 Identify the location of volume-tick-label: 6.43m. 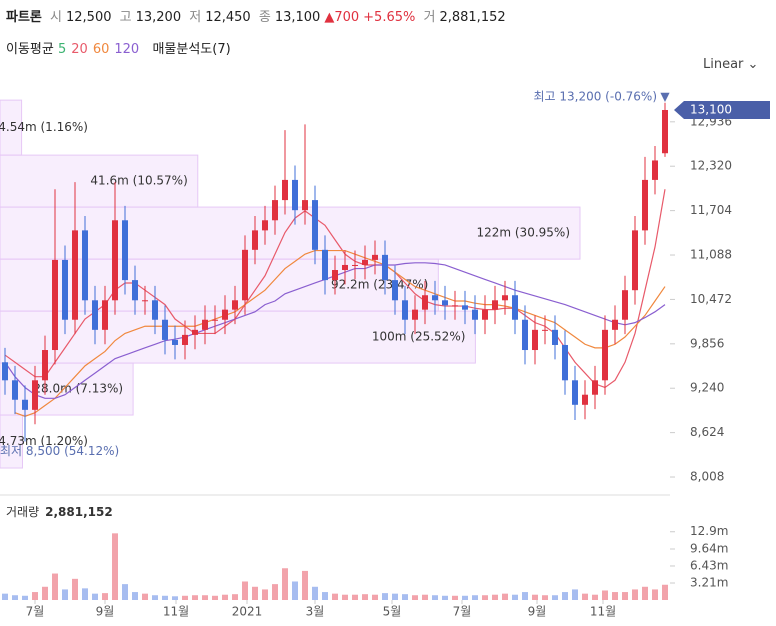
(709, 565).